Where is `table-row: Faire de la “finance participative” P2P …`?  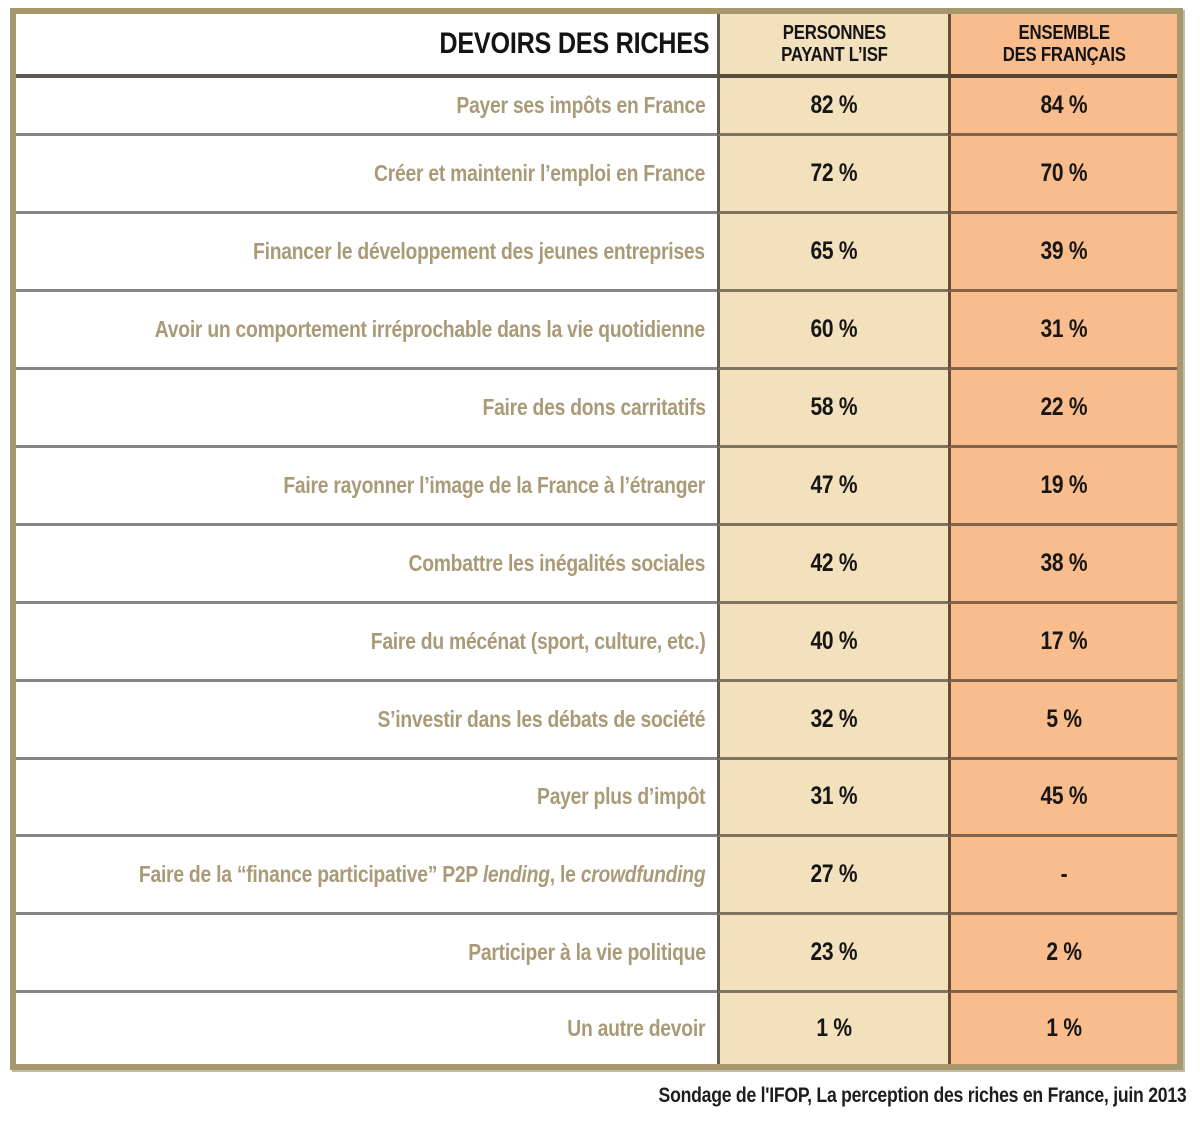 table-row: Faire de la “finance participative” P2P … is located at coordinates (596, 876).